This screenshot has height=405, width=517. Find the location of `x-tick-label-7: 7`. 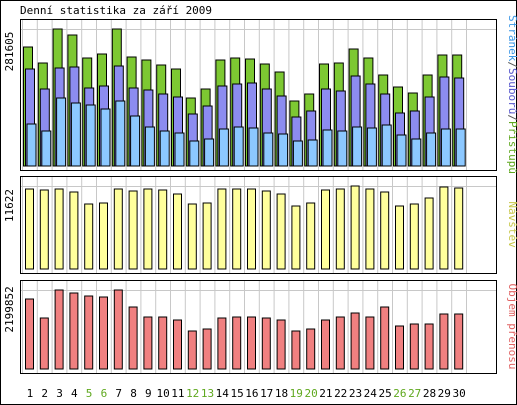

x-tick-label-7: 7 is located at coordinates (118, 393).